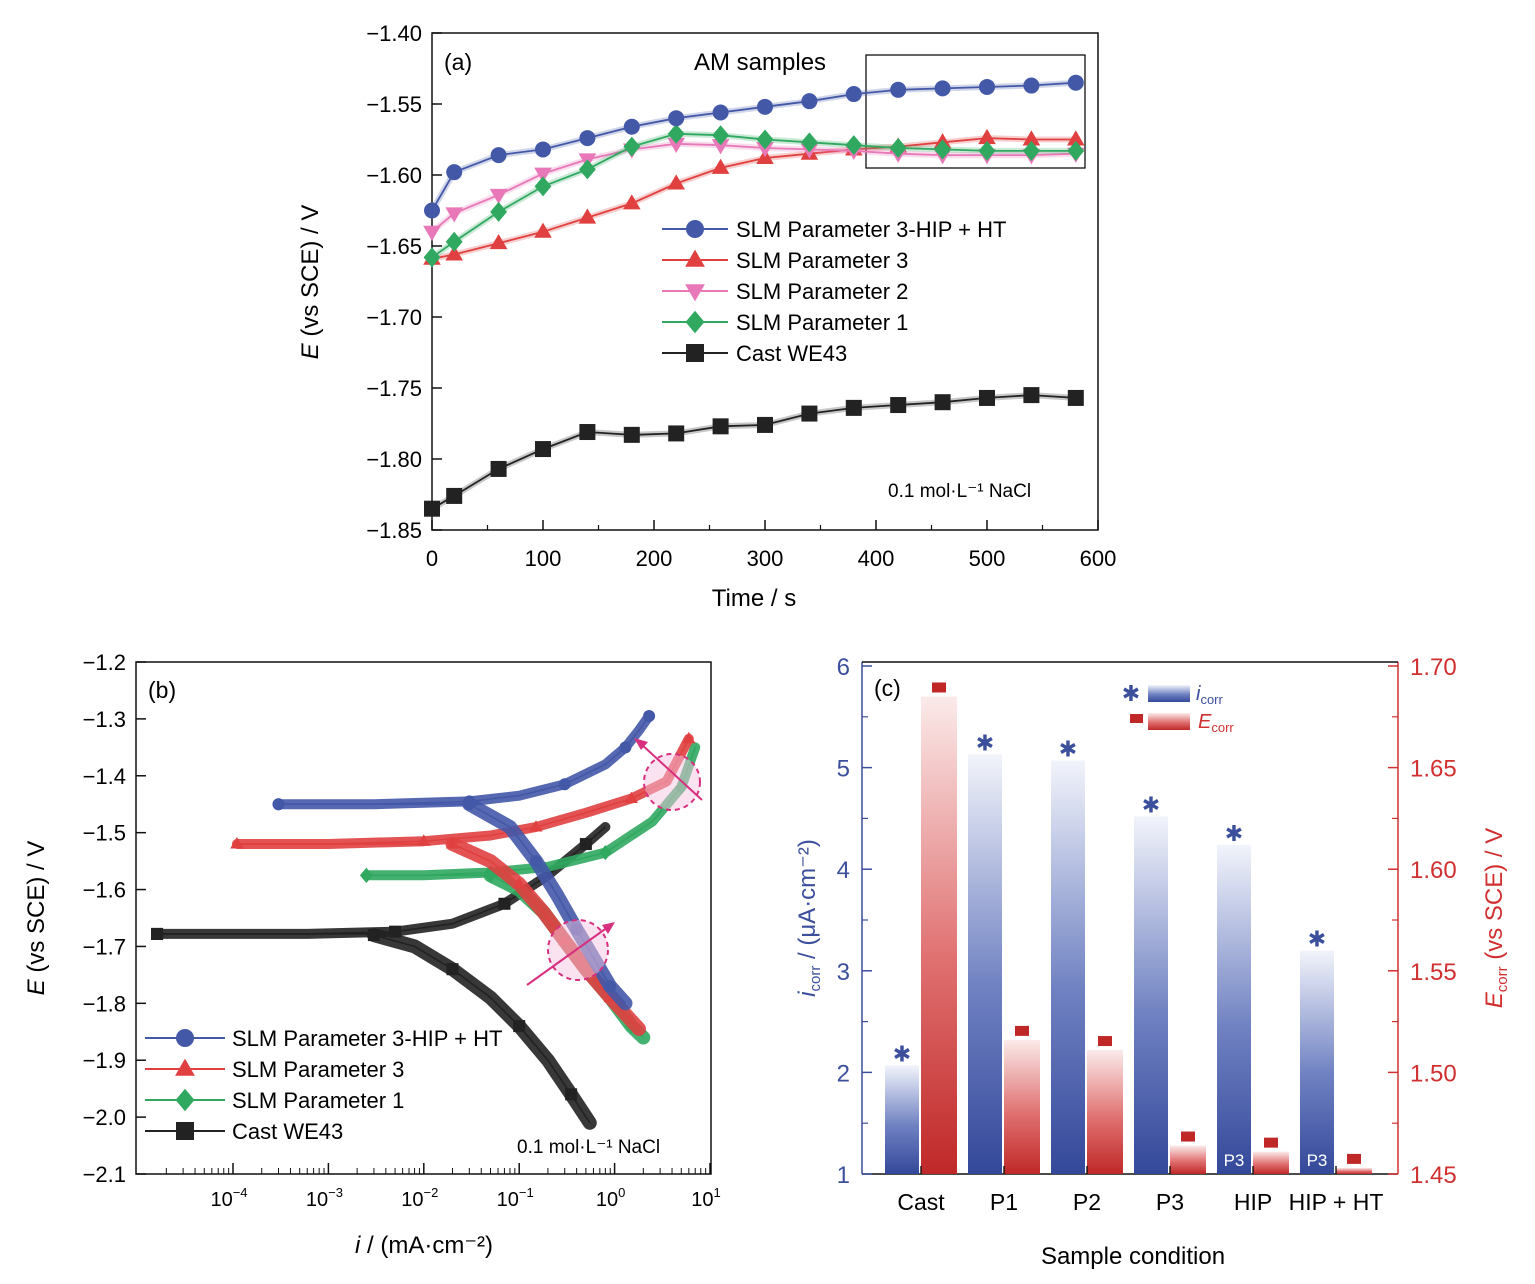 The width and height of the screenshot is (1535, 1284). I want to click on panel-b-y-label-rest: (vs SCE) / V, so click(36, 910).